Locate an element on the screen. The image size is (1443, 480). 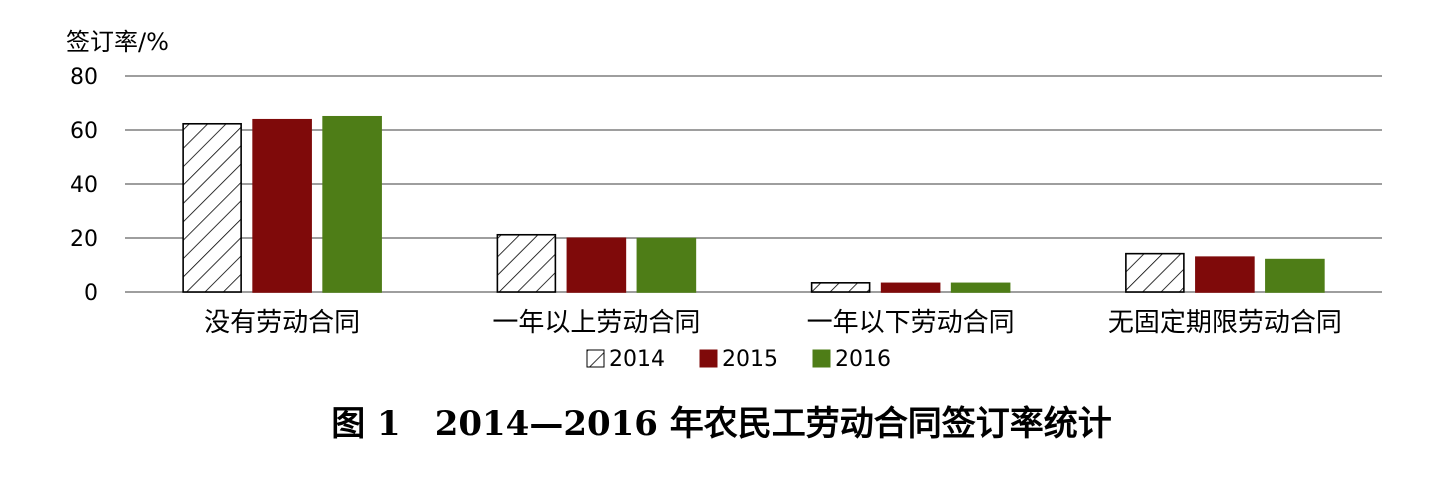
figure-caption: 图 1 2014—2016 年农民工劳动合同签订率统计 is located at coordinates (721, 424).